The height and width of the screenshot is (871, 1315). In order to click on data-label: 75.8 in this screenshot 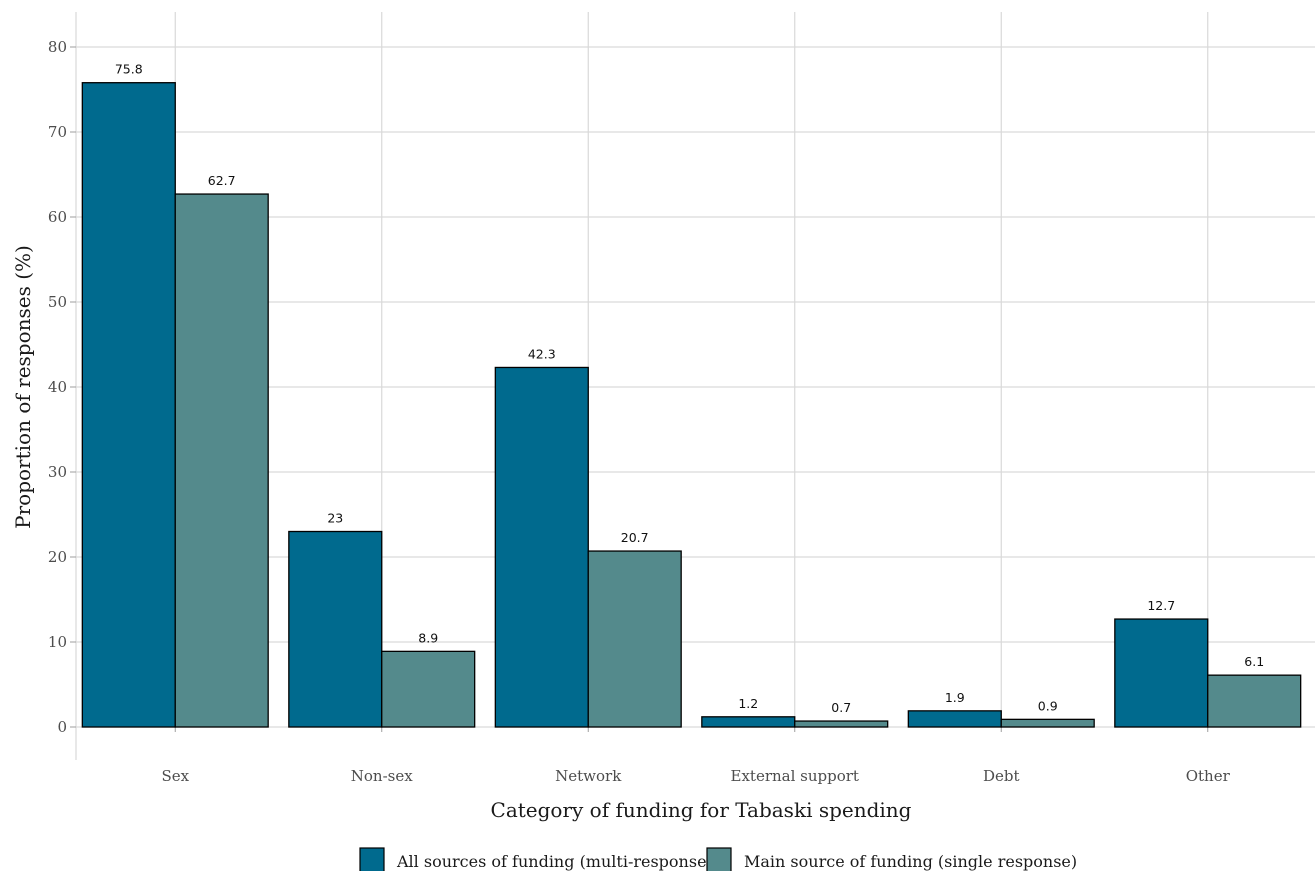, I will do `click(129, 69)`.